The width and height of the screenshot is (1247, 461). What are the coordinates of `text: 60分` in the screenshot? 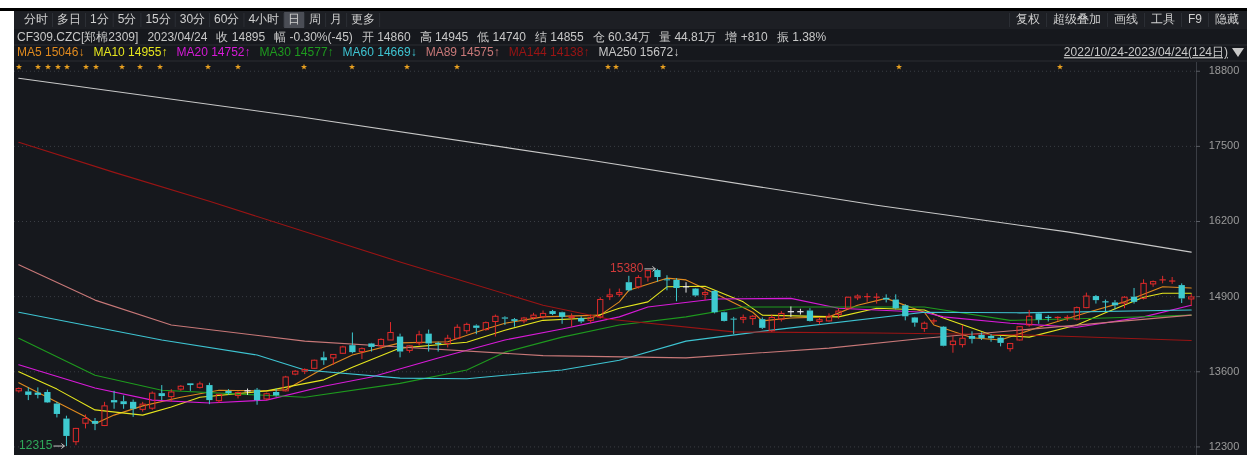 It's located at (227, 19).